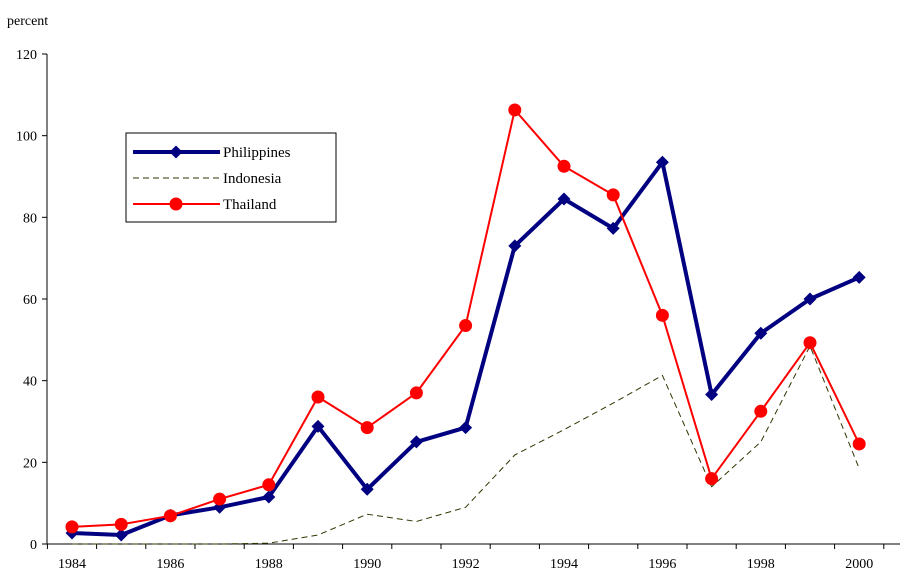  What do you see at coordinates (212, 153) in the screenshot?
I see `legend-item: Philippines` at bounding box center [212, 153].